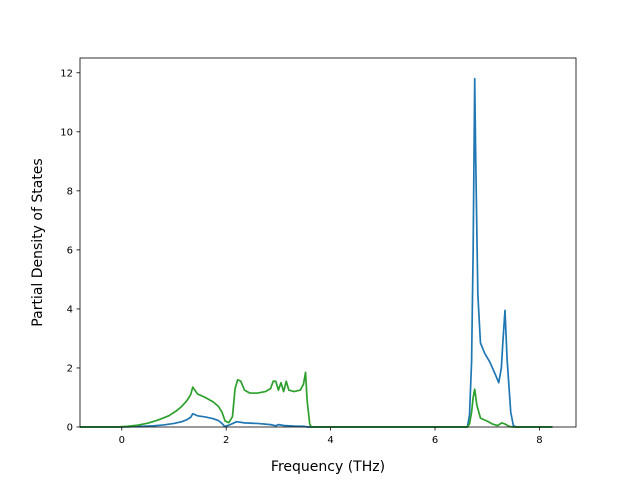 This screenshot has height=480, width=640. I want to click on x-axis-label: Frequency (THz), so click(328, 467).